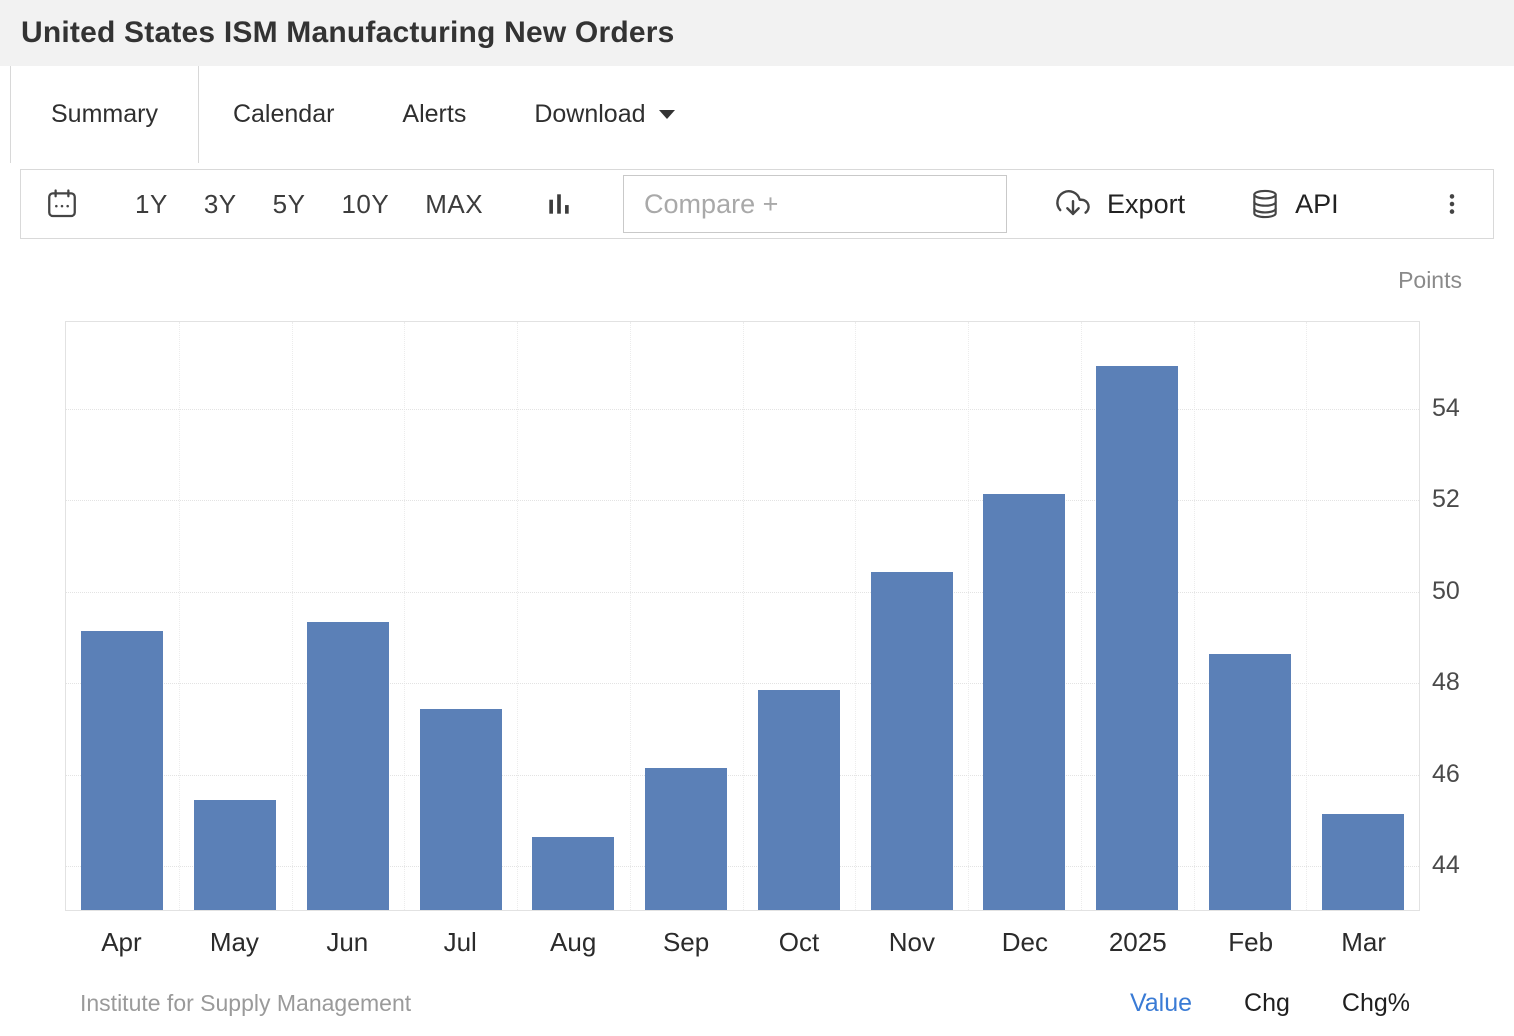 This screenshot has height=1036, width=1514. What do you see at coordinates (1024, 942) in the screenshot?
I see `x-axis-label: Dec` at bounding box center [1024, 942].